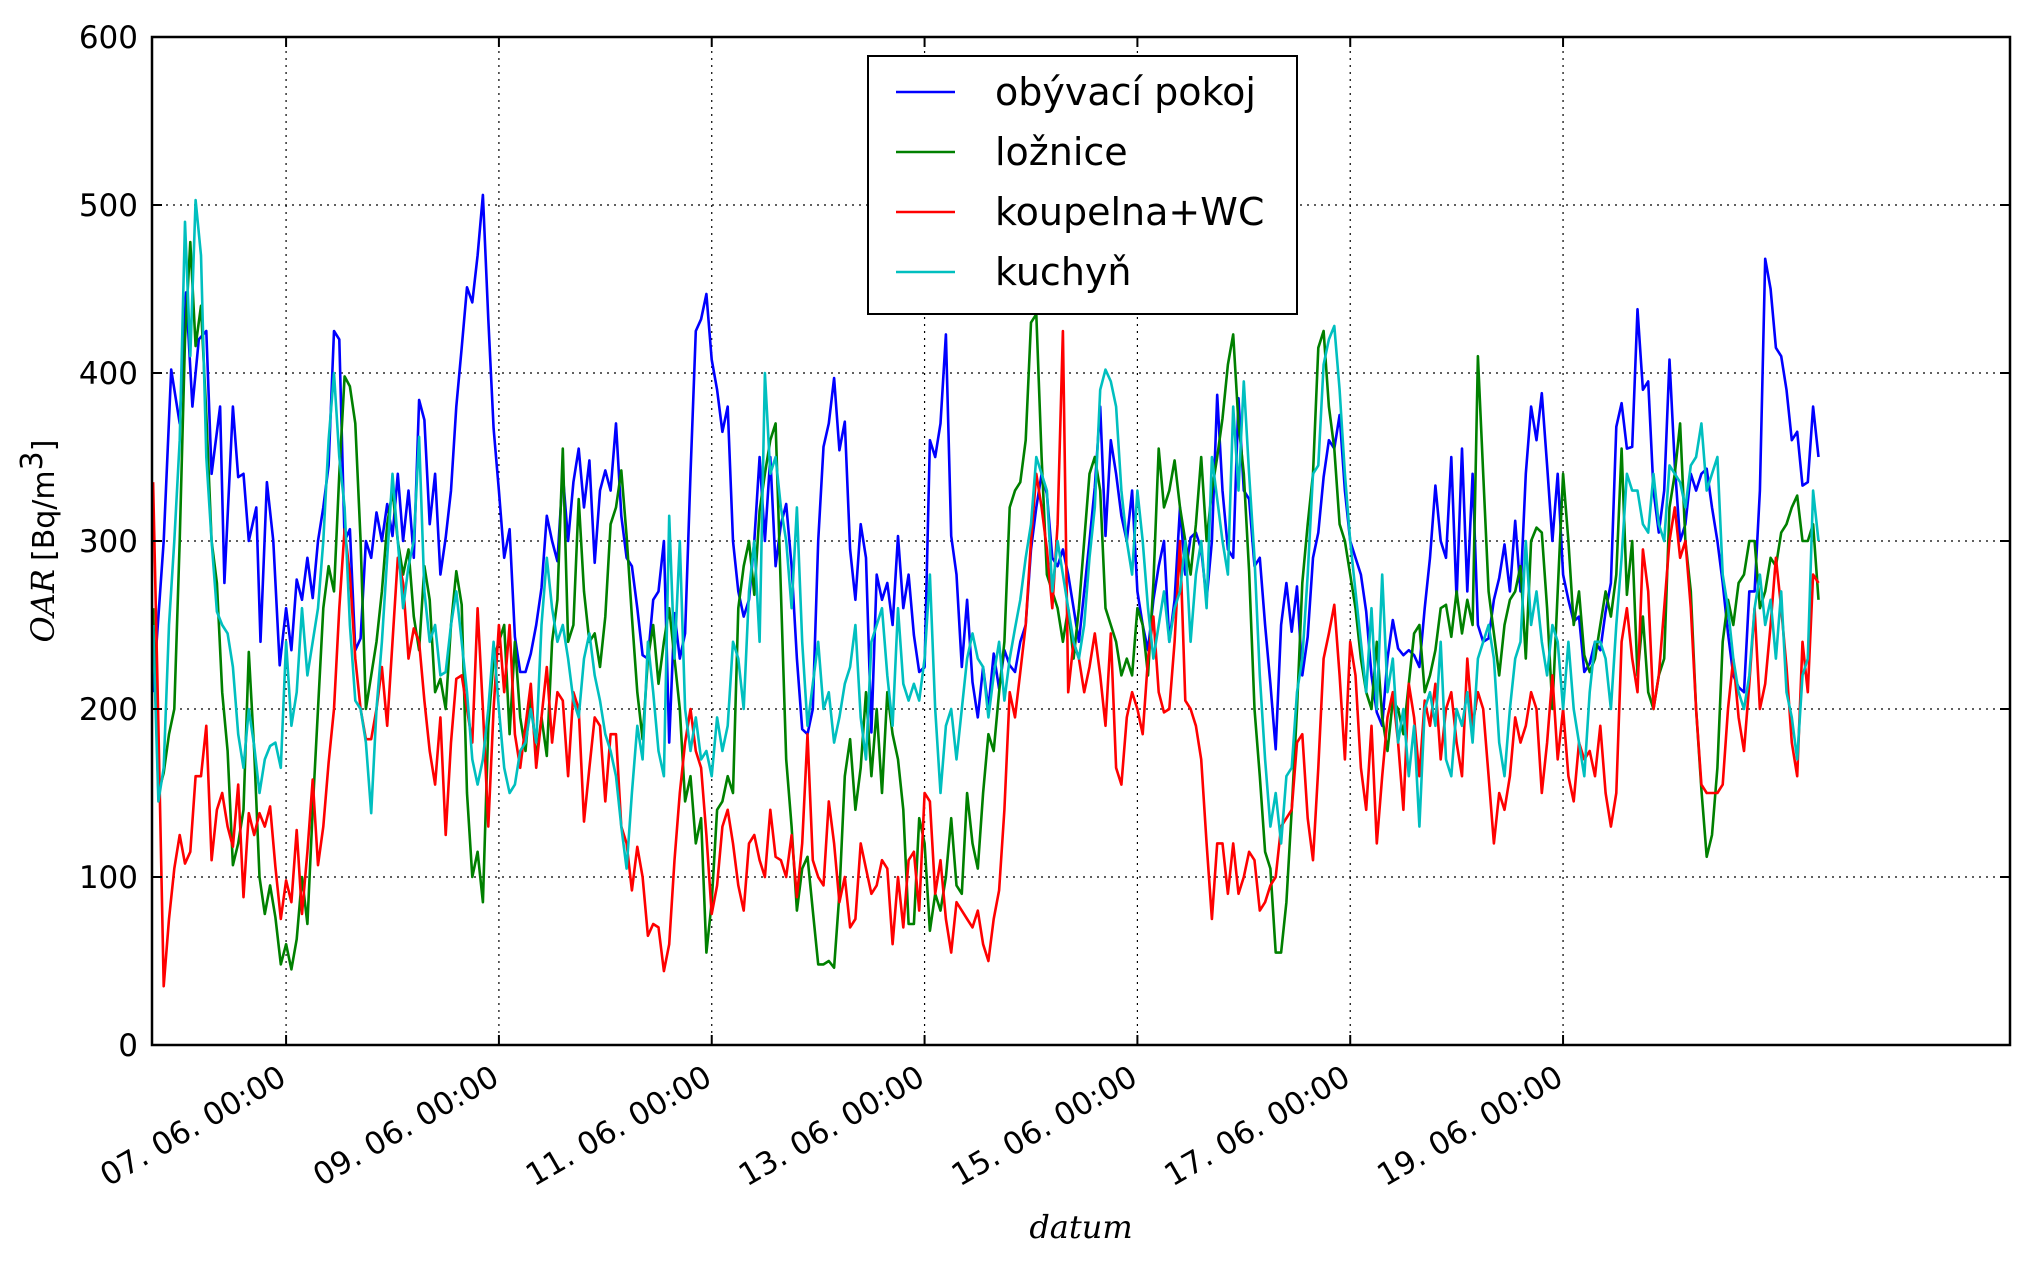 The height and width of the screenshot is (1262, 2030). What do you see at coordinates (1061, 152) in the screenshot?
I see `legend-label-1: ložnice` at bounding box center [1061, 152].